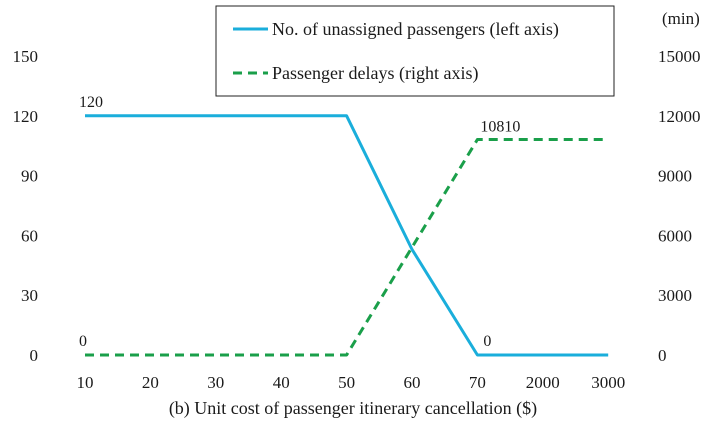  I want to click on y-left-tick-label: 30, so click(29, 295).